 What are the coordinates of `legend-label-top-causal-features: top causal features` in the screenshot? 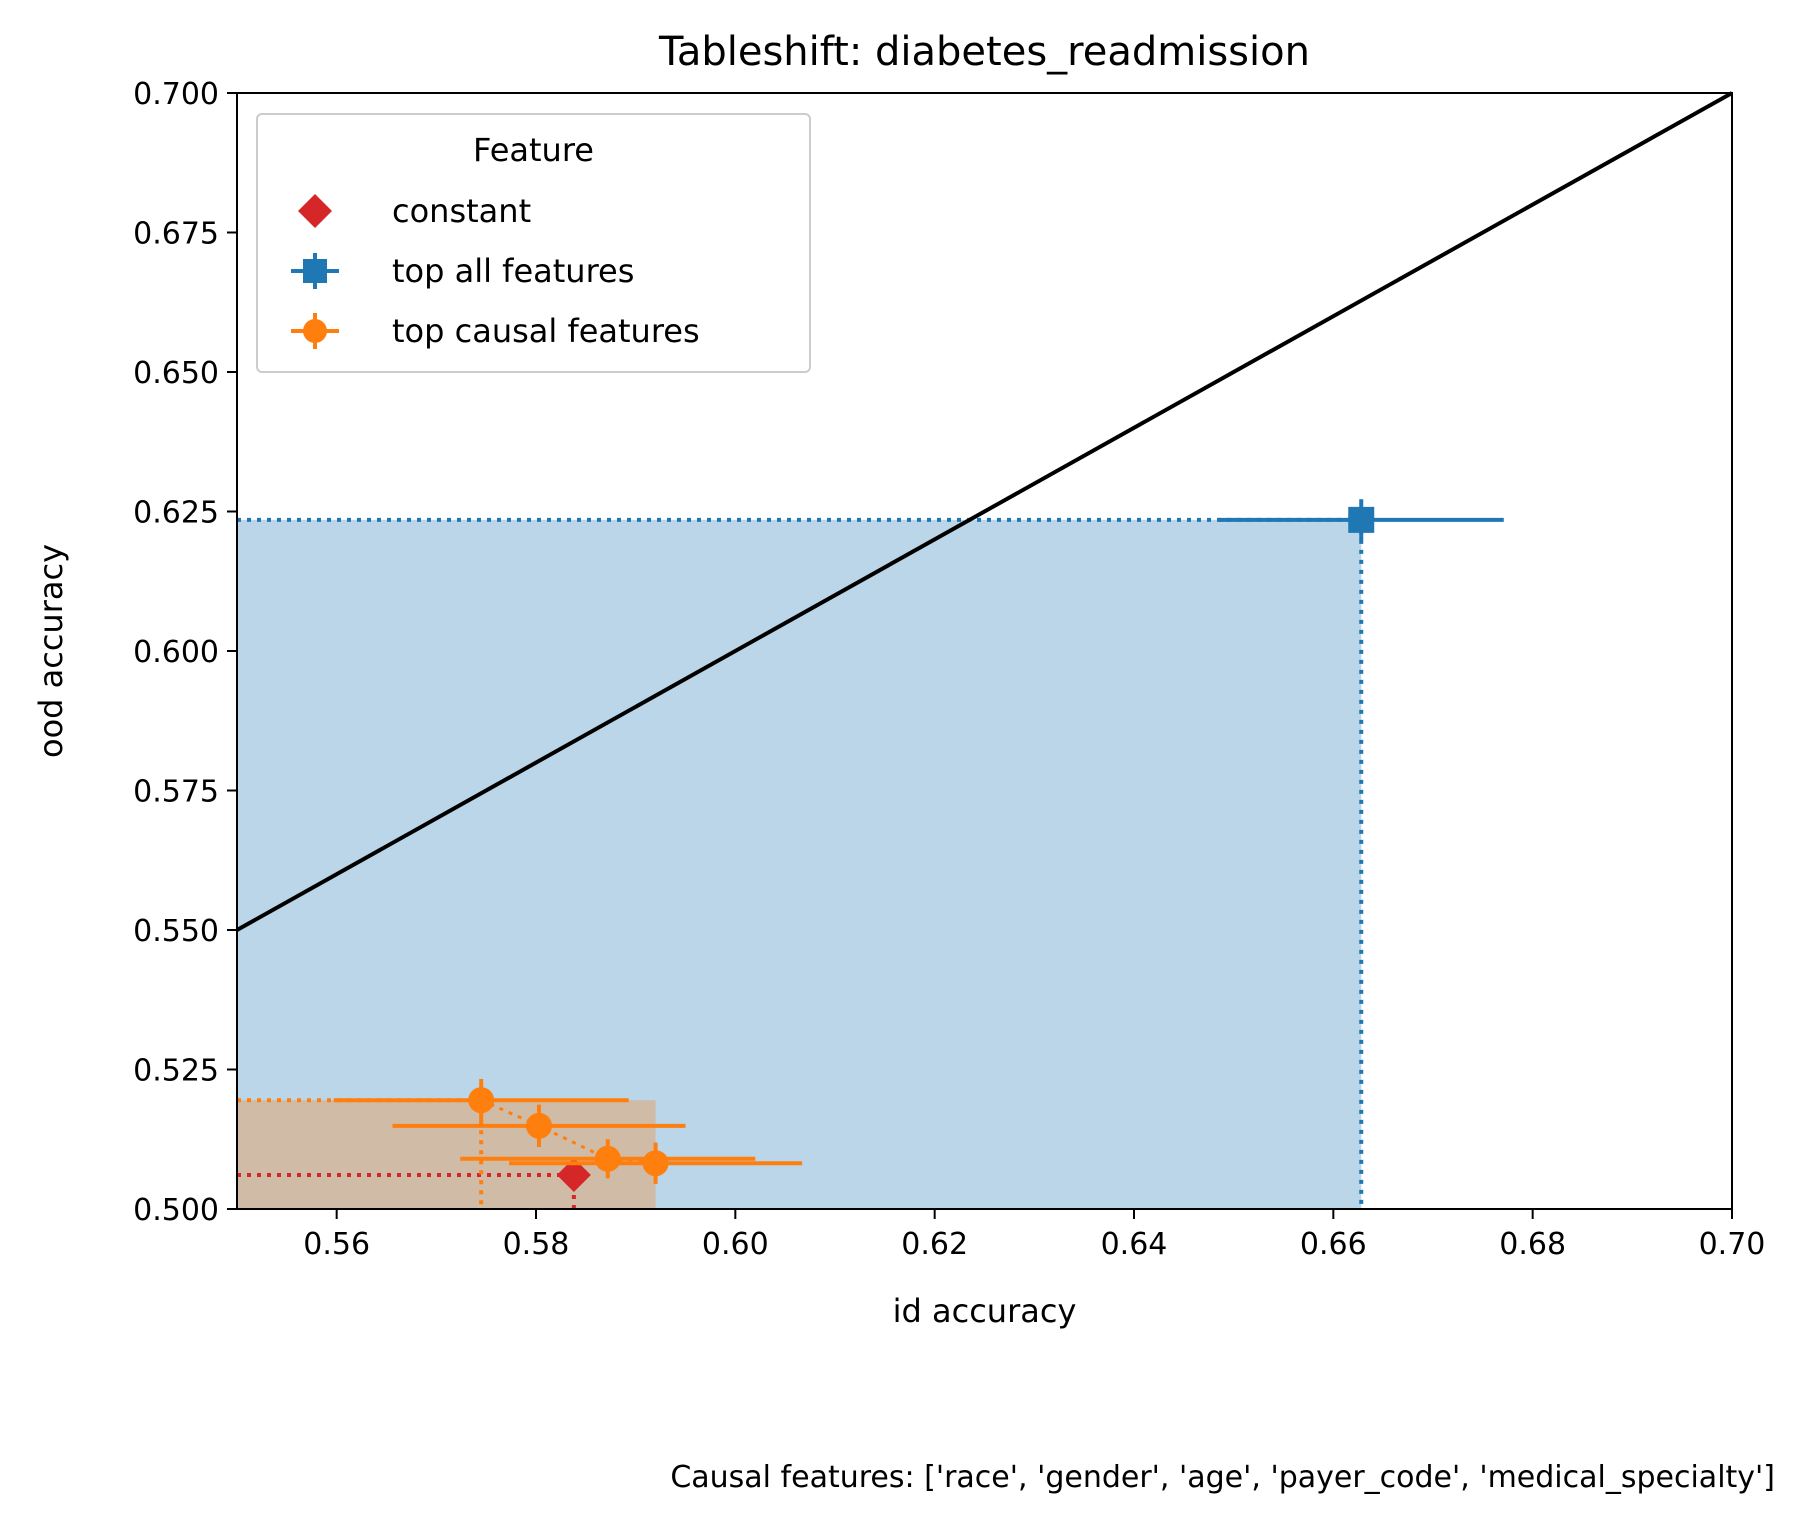 It's located at (546, 331).